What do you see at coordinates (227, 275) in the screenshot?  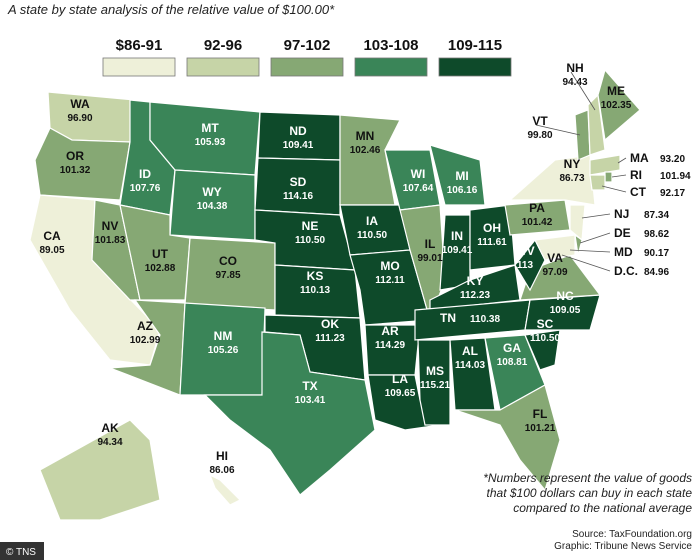 I see `state-value: 97.85` at bounding box center [227, 275].